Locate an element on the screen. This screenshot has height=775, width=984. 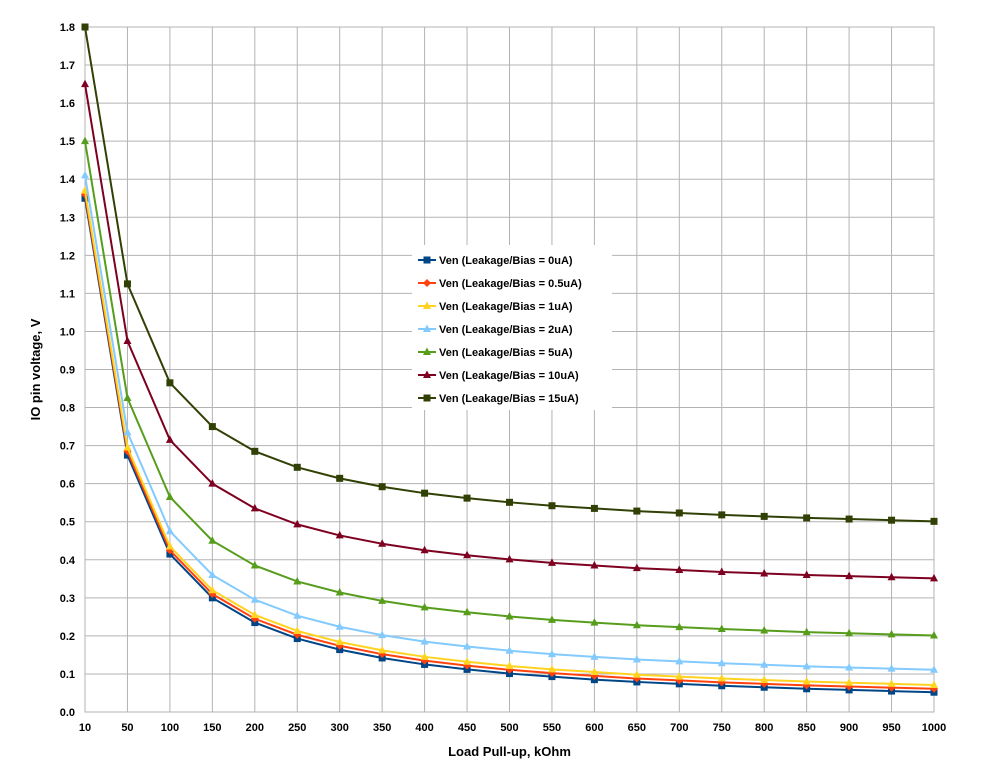
legend-label: Ven (Leakage/Bias = 1uA) is located at coordinates (506, 307).